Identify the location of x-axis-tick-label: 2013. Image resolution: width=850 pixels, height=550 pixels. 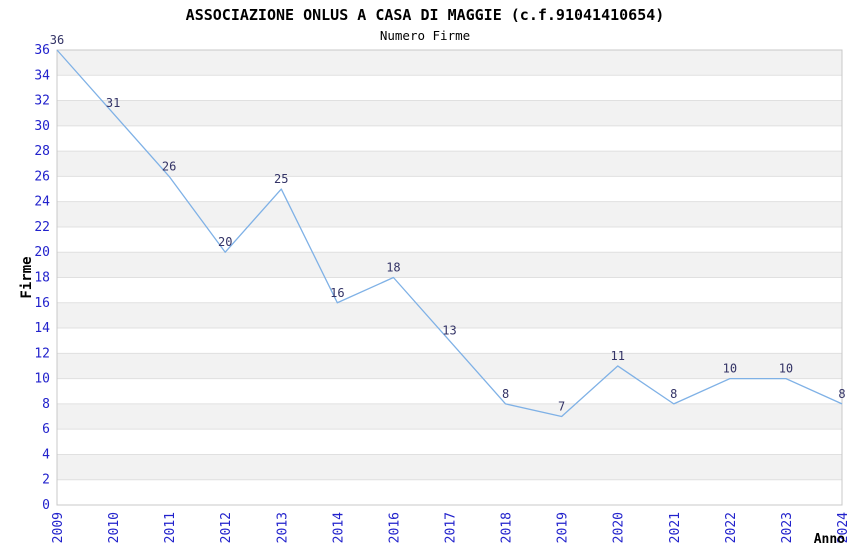
(282, 527).